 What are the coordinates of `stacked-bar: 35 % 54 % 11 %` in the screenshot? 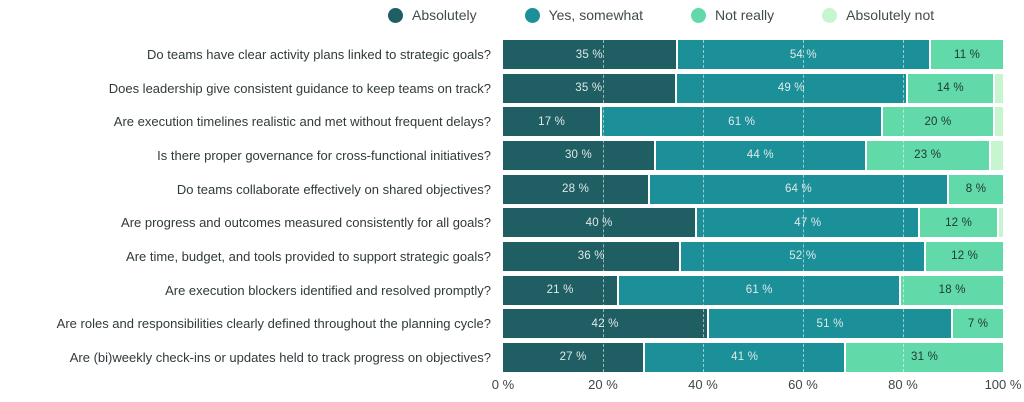 It's located at (753, 54).